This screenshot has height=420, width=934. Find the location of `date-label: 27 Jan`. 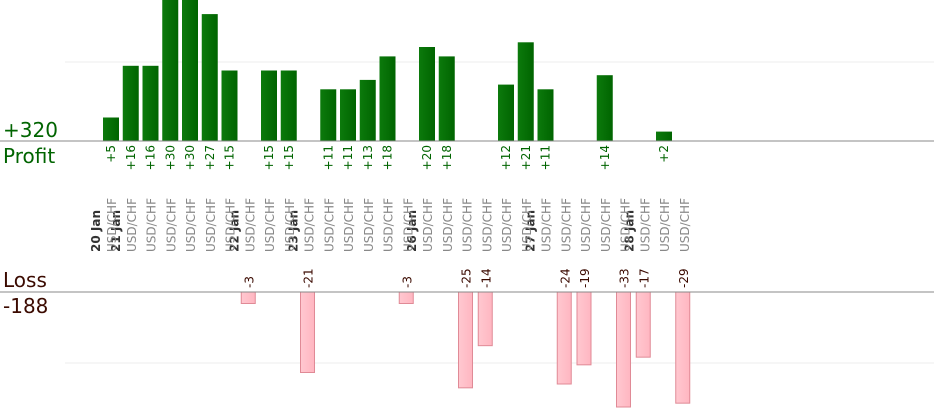

date-label: 27 Jan is located at coordinates (531, 231).